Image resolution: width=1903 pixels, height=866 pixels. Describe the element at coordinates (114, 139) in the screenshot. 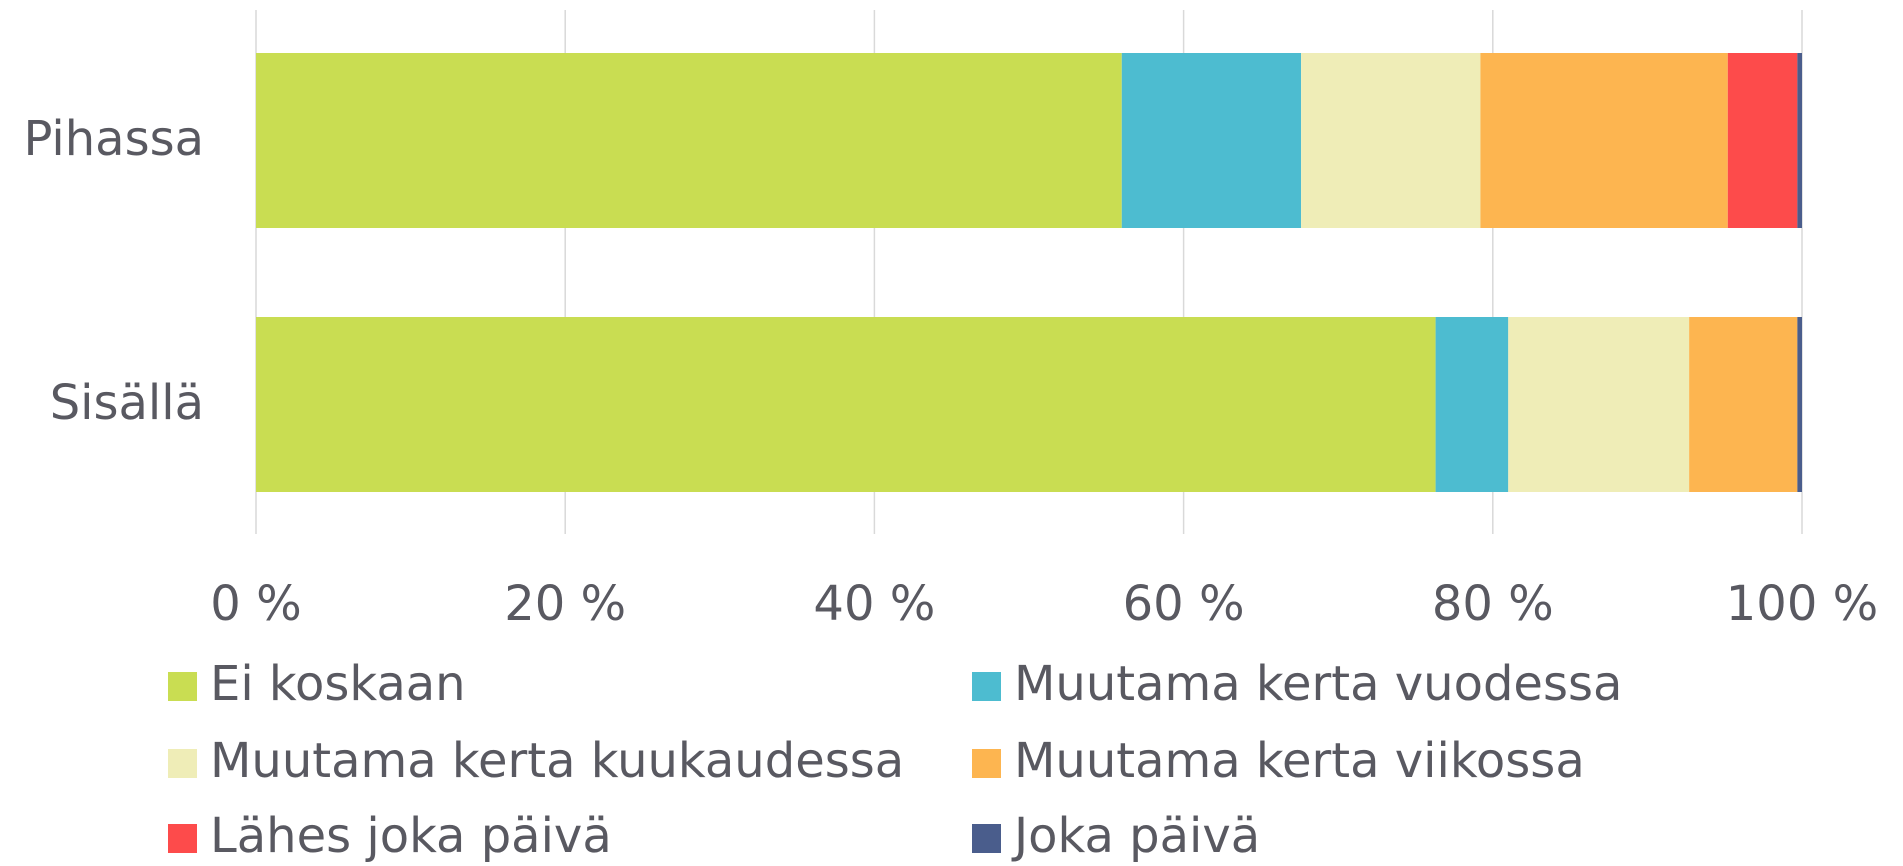

I see `y-tick-label: Pihassa` at that location.